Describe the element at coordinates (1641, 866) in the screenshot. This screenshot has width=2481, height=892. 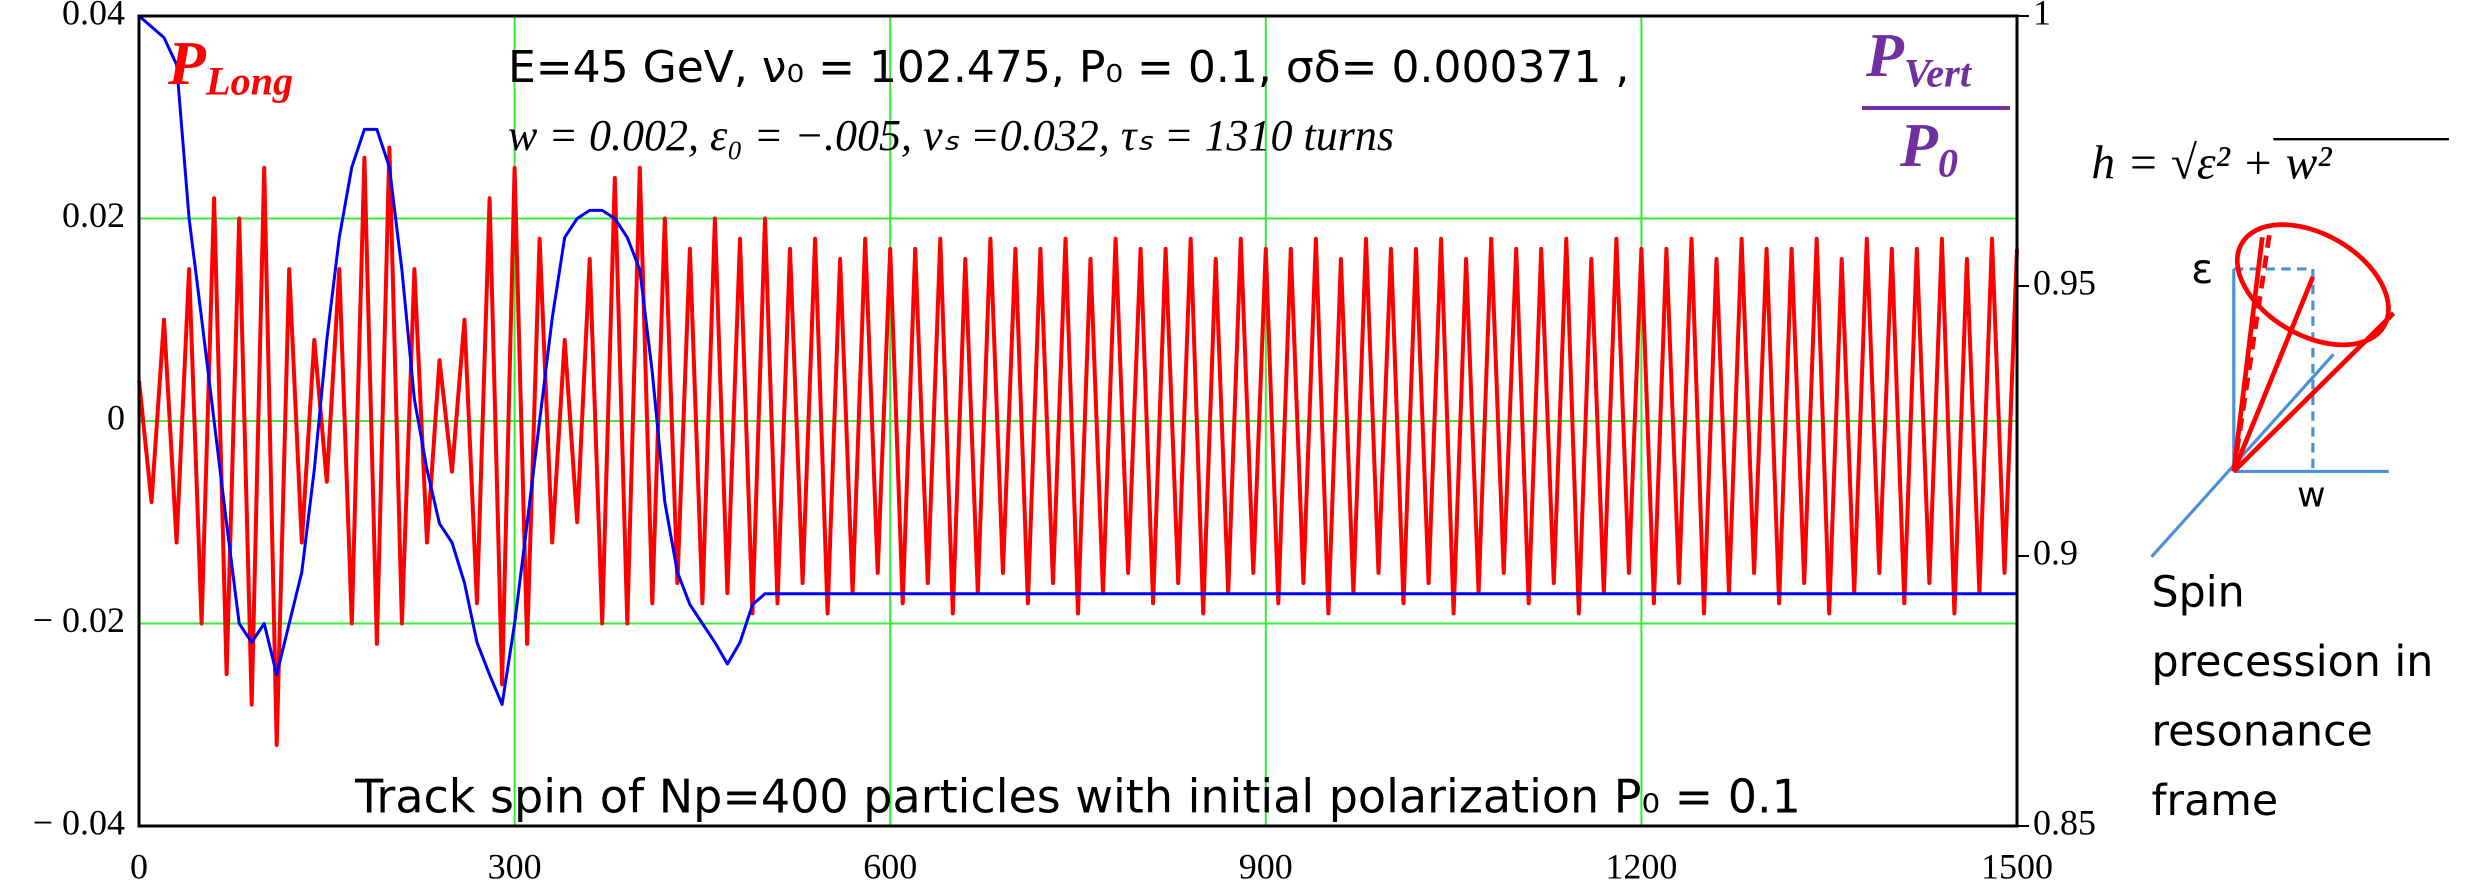
I see `x-tick-label: 1200` at that location.